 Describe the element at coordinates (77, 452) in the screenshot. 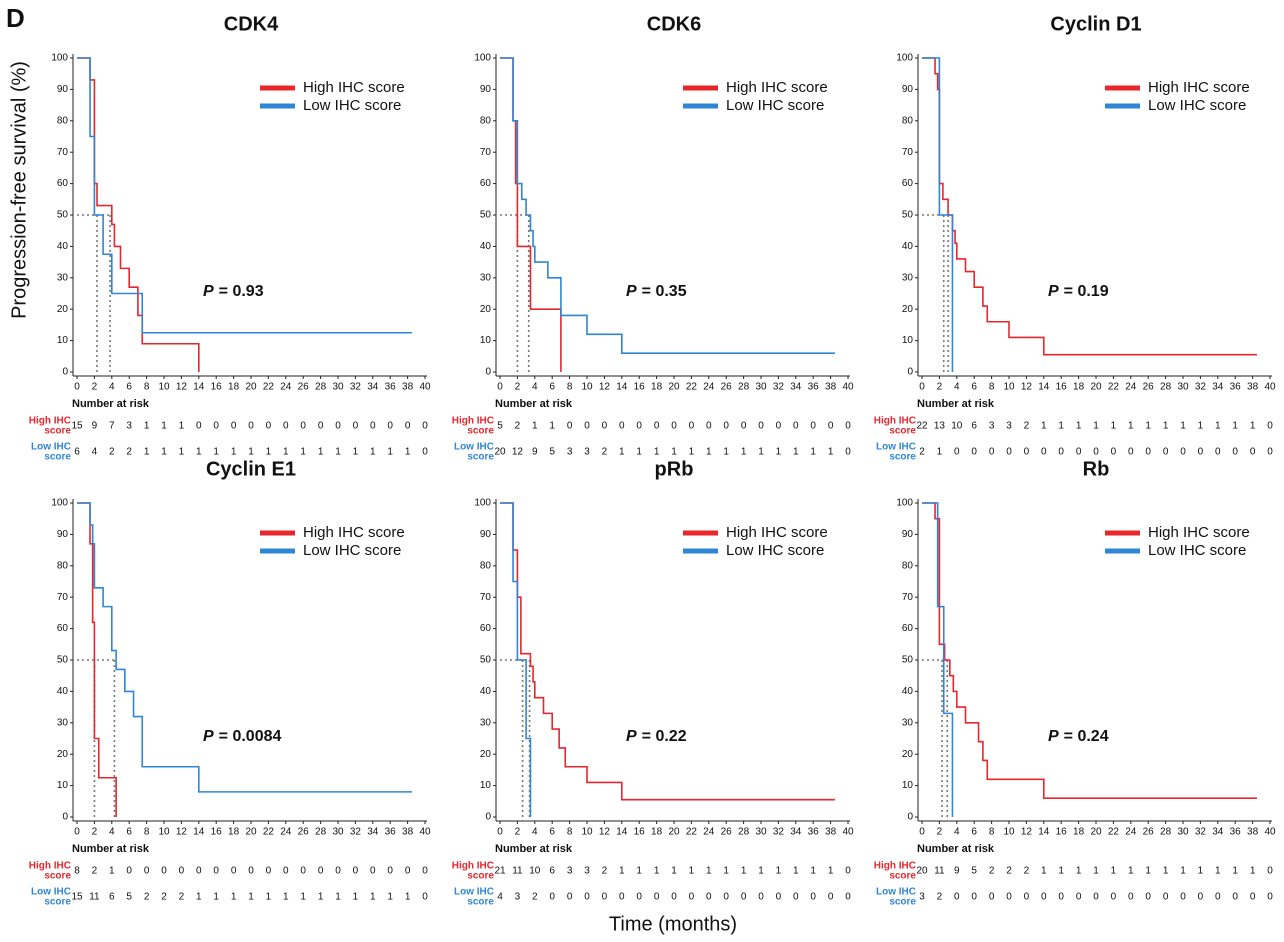

I see `risk-value: 6` at that location.